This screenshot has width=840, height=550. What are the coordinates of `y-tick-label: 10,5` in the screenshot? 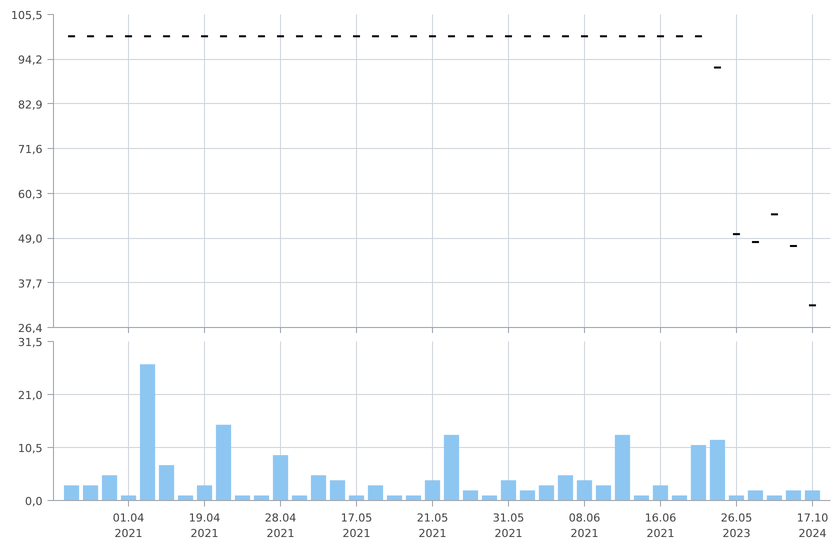 It's located at (30, 448).